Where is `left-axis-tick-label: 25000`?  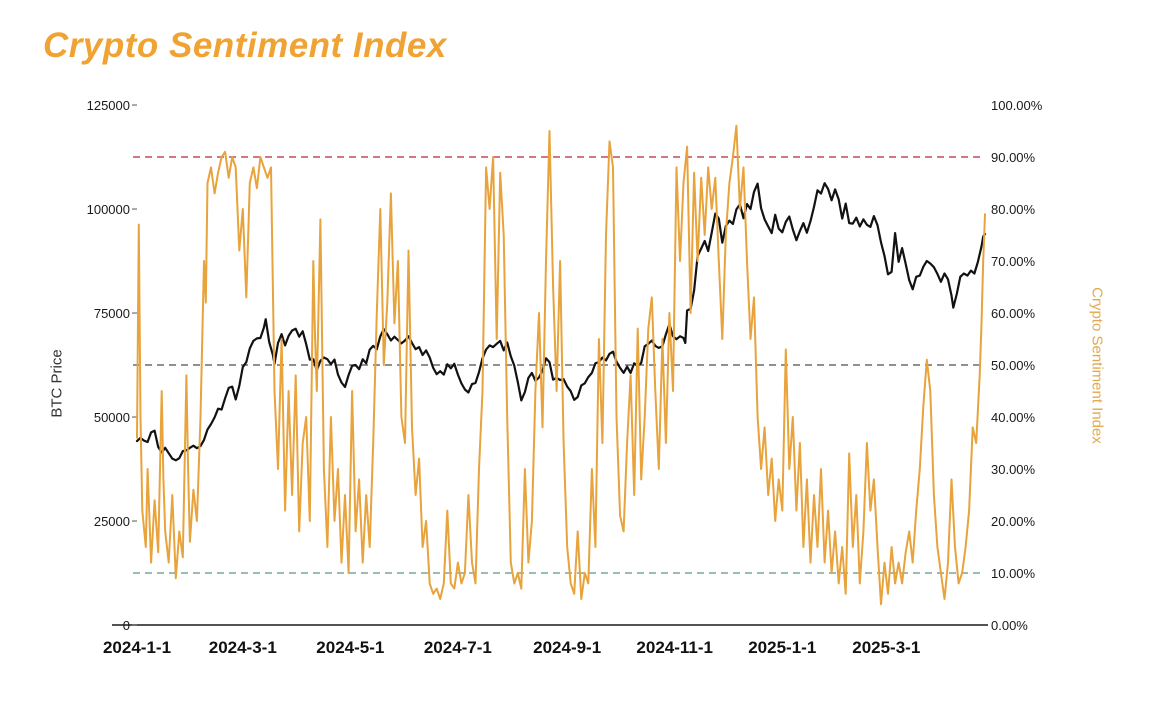 left-axis-tick-label: 25000 is located at coordinates (111, 521).